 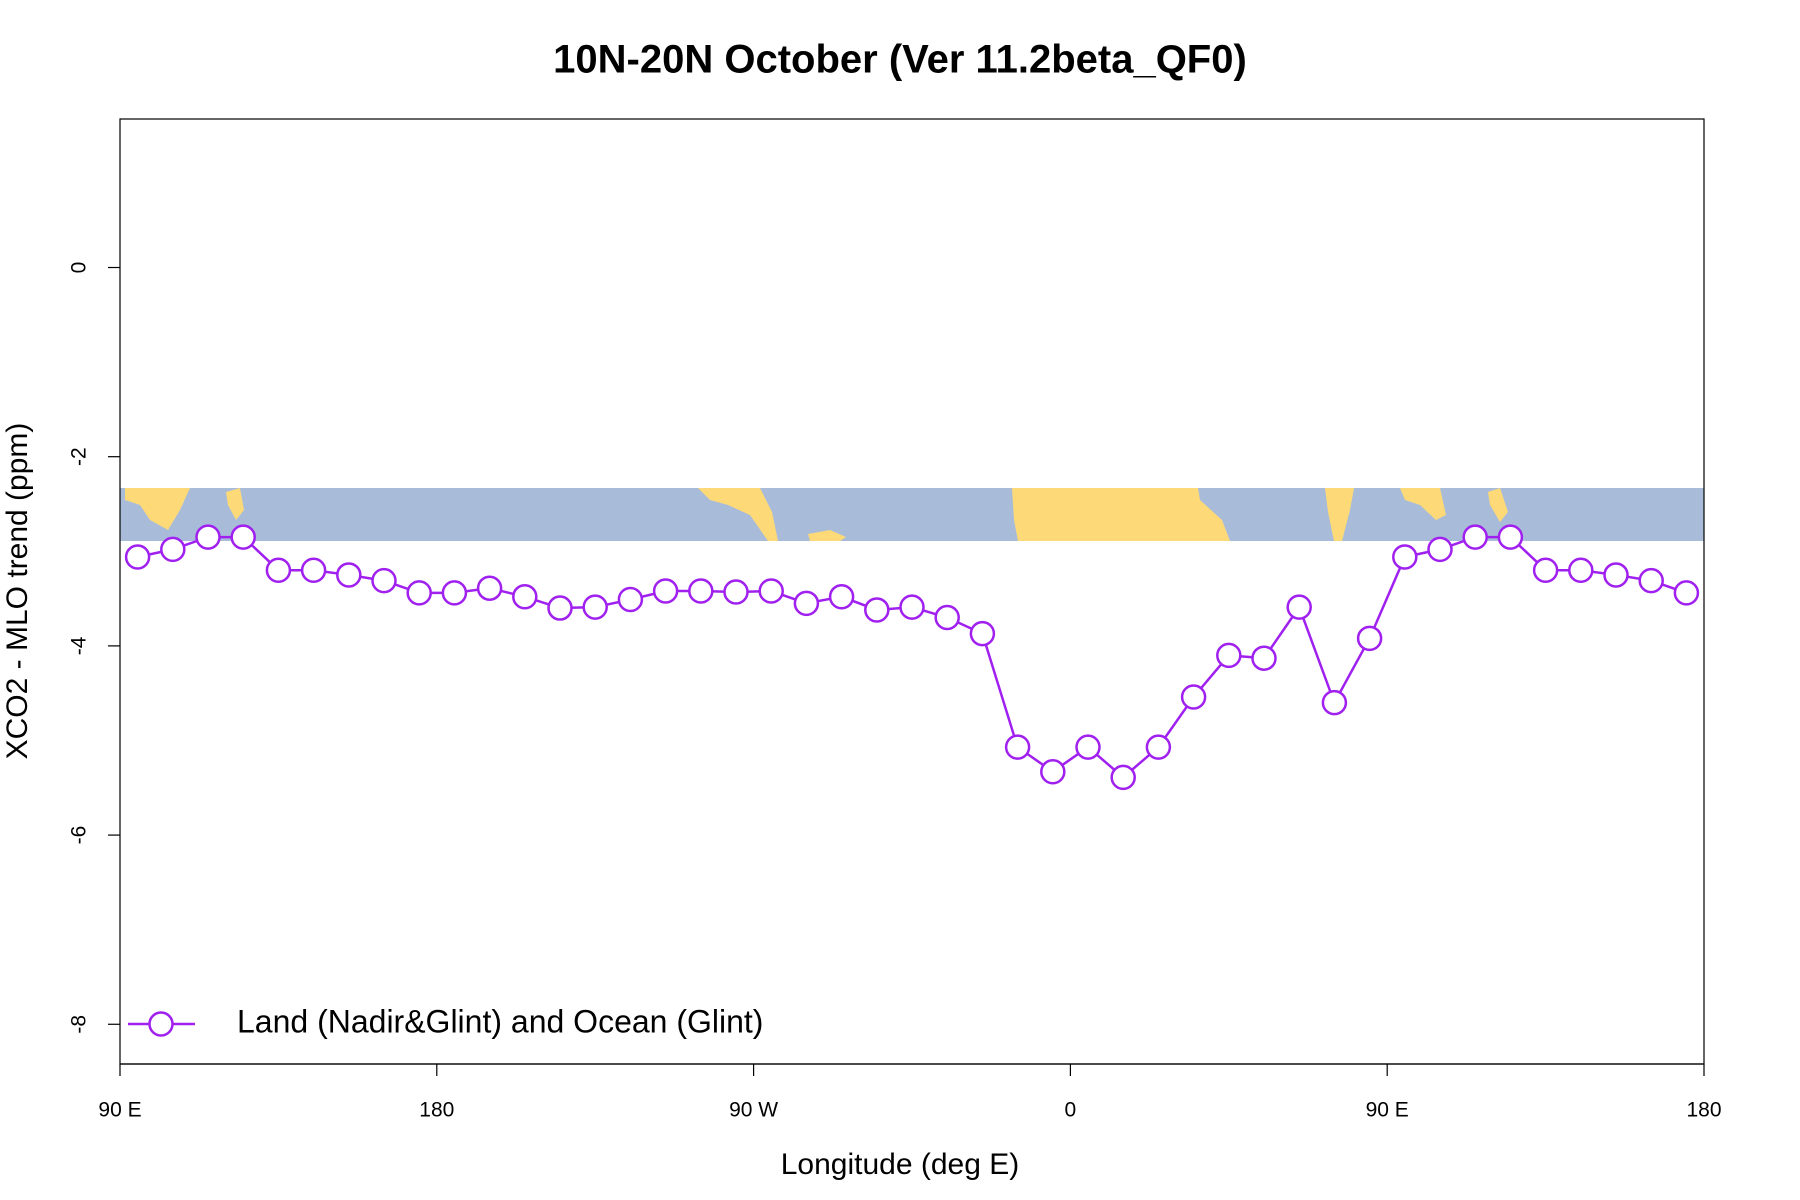 What do you see at coordinates (17, 591) in the screenshot?
I see `y-axis-label: XCO2 - MLO trend (ppm)` at bounding box center [17, 591].